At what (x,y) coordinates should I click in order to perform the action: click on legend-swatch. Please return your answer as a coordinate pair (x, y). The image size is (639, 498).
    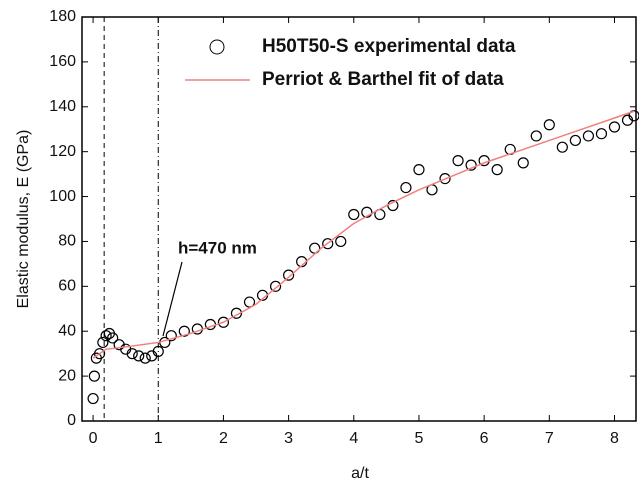
    Looking at the image, I should click on (217, 47).